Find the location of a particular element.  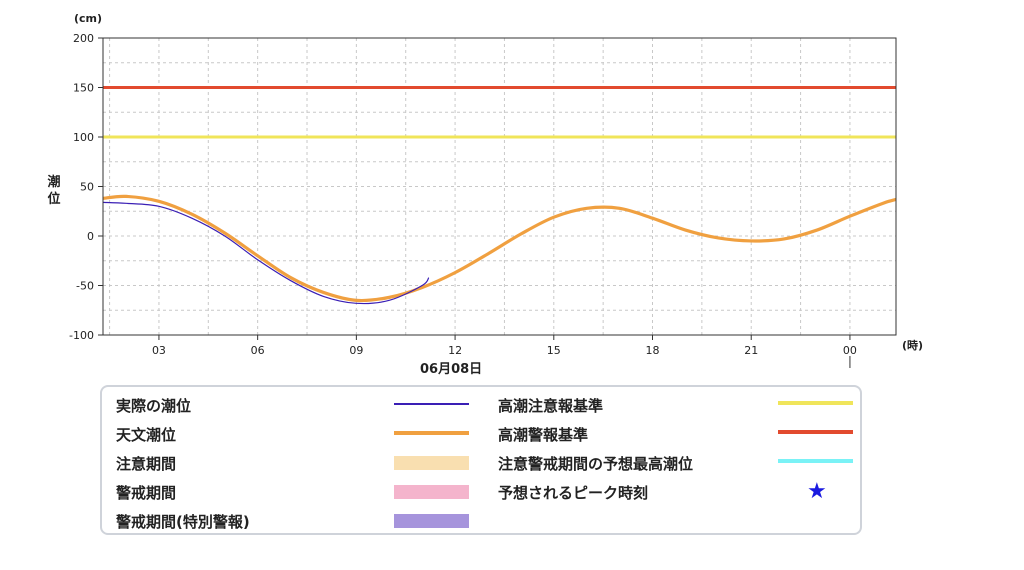

y-tick-label: 0 is located at coordinates (90, 236).